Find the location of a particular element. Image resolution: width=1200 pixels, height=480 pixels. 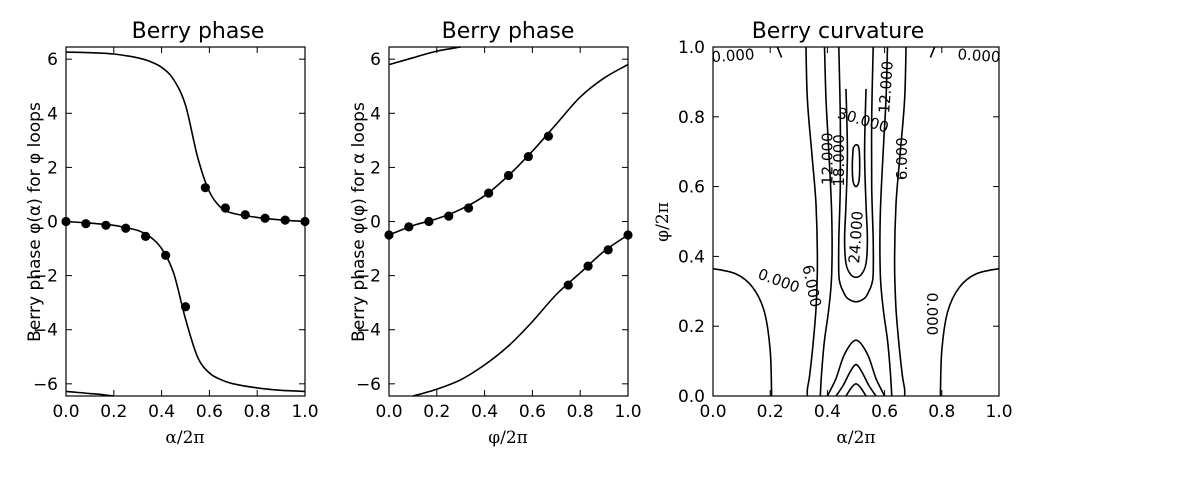

y-tick-label: 0.8 is located at coordinates (691, 118).